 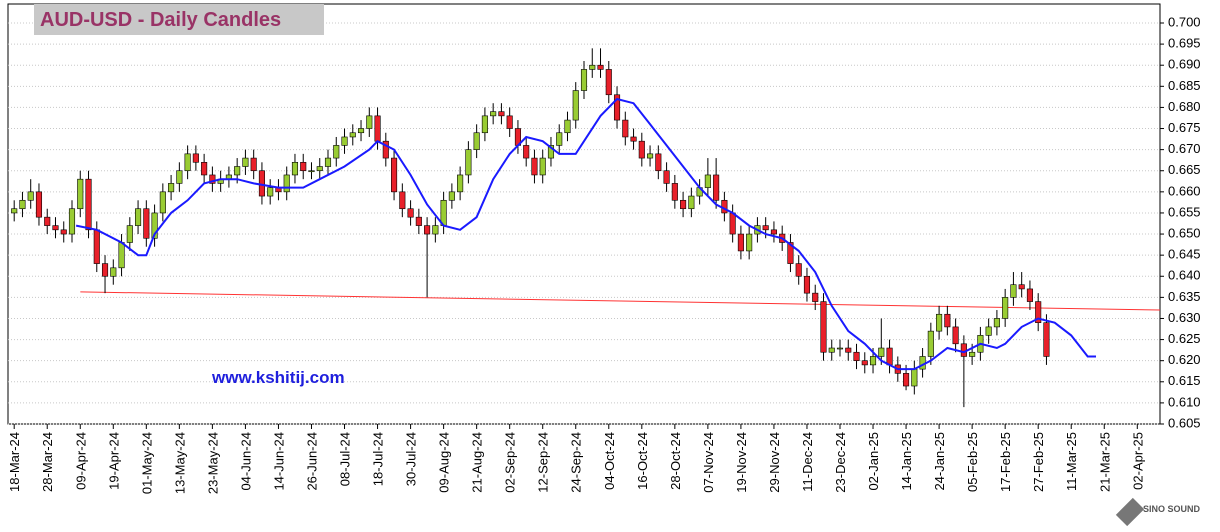 I want to click on logo-text: SINO SOUND, so click(x=1172, y=509).